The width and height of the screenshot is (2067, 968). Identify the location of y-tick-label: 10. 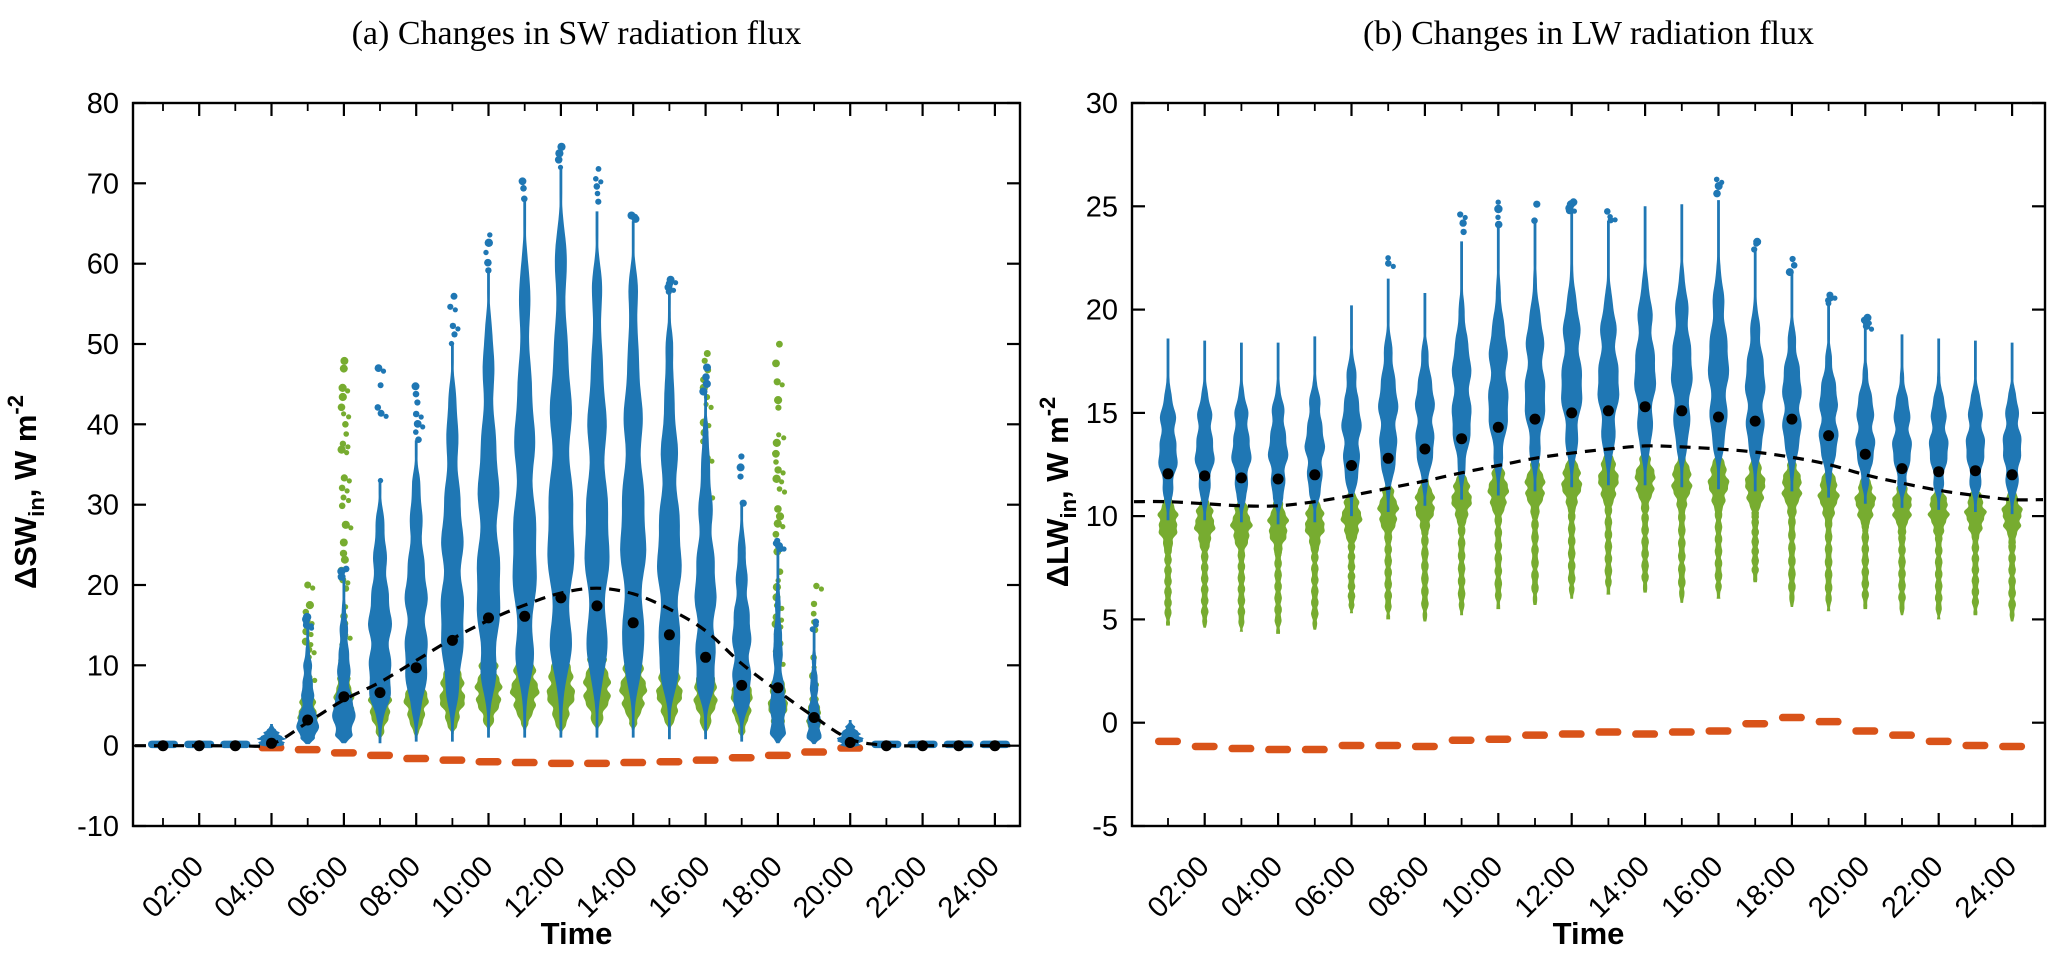
(103, 666).